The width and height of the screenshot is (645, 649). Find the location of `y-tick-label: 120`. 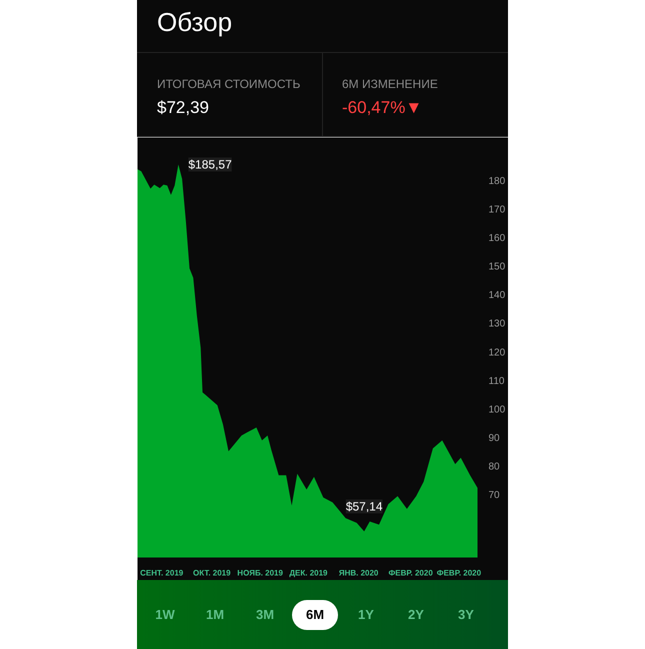

y-tick-label: 120 is located at coordinates (497, 352).